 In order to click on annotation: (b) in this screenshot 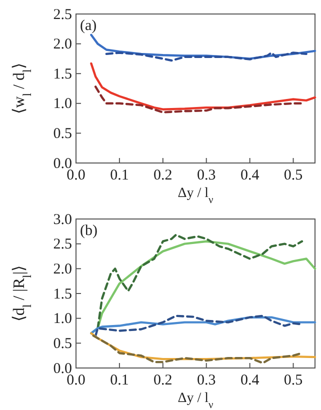, I will do `click(89, 231)`.